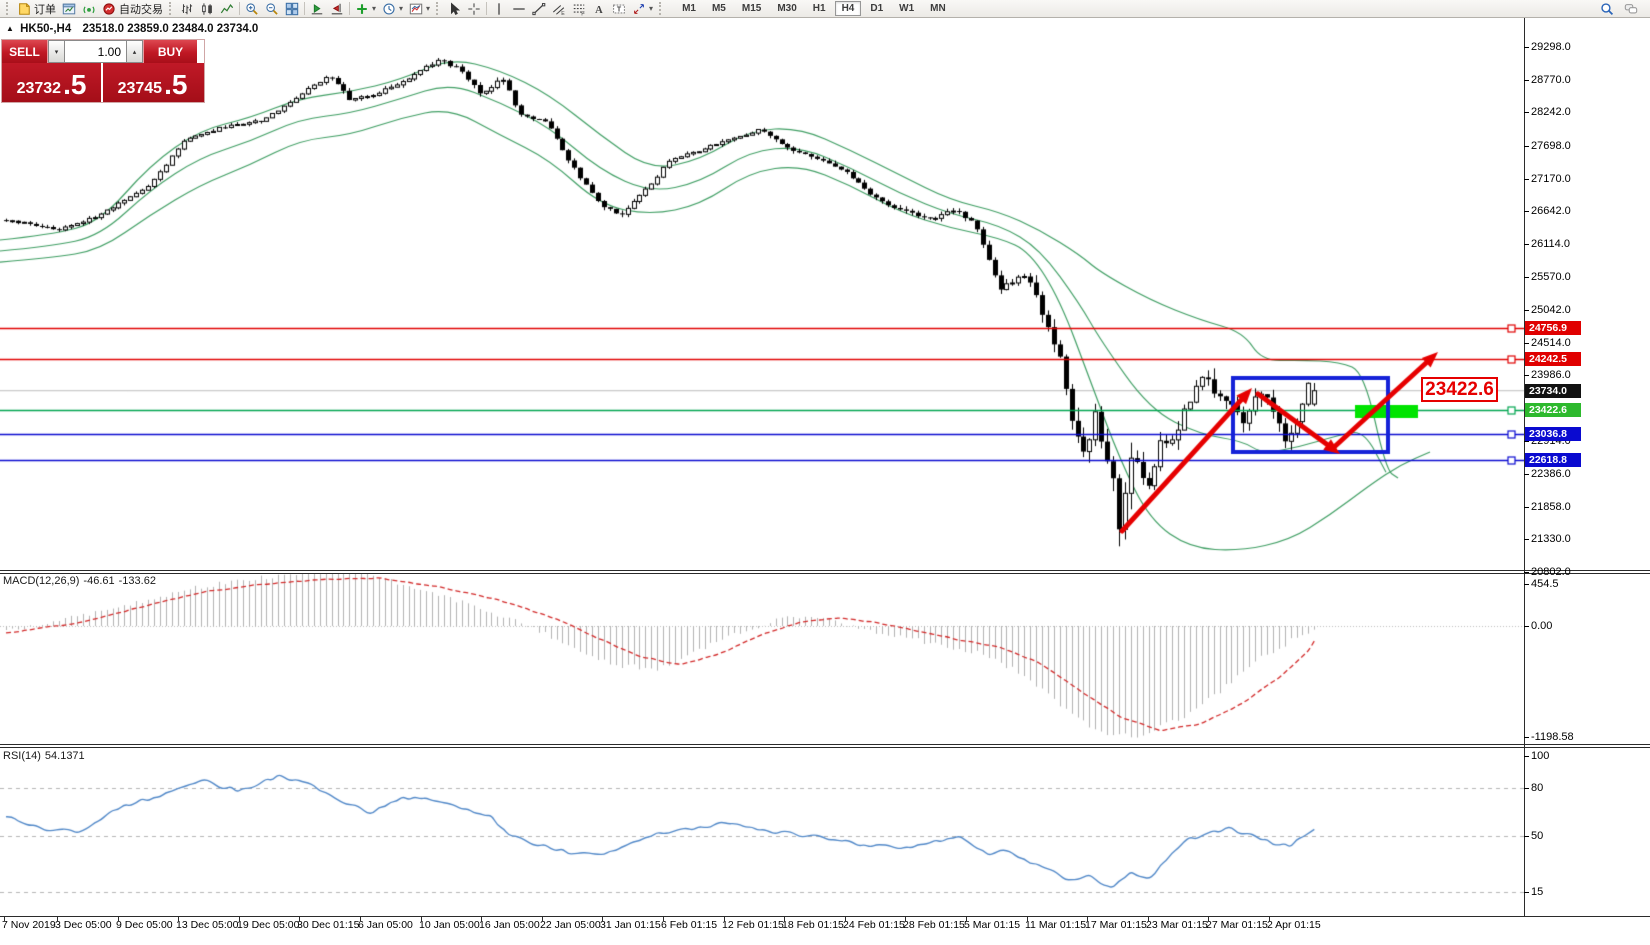 The image size is (1650, 945). Describe the element at coordinates (25, 51) in the screenshot. I see `sell-button: SELL` at that location.